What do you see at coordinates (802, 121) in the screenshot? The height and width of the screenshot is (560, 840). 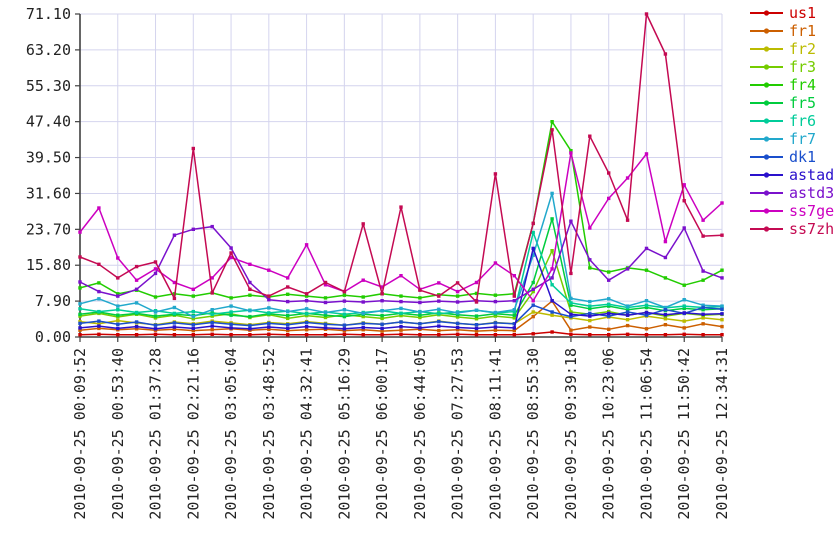 I see `legend-label: fr6` at bounding box center [802, 121].